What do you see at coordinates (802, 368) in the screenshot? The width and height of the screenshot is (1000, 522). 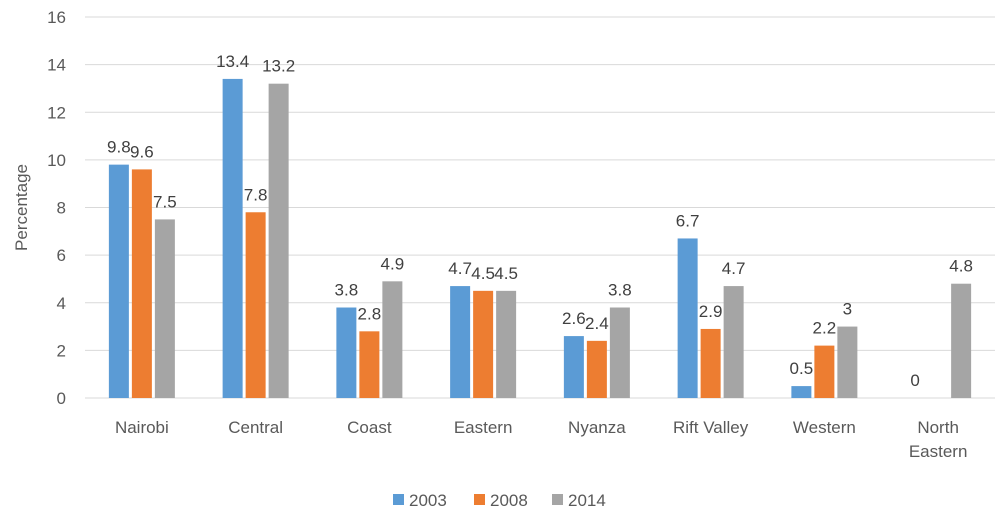 I see `data-label-2003: 0.5` at bounding box center [802, 368].